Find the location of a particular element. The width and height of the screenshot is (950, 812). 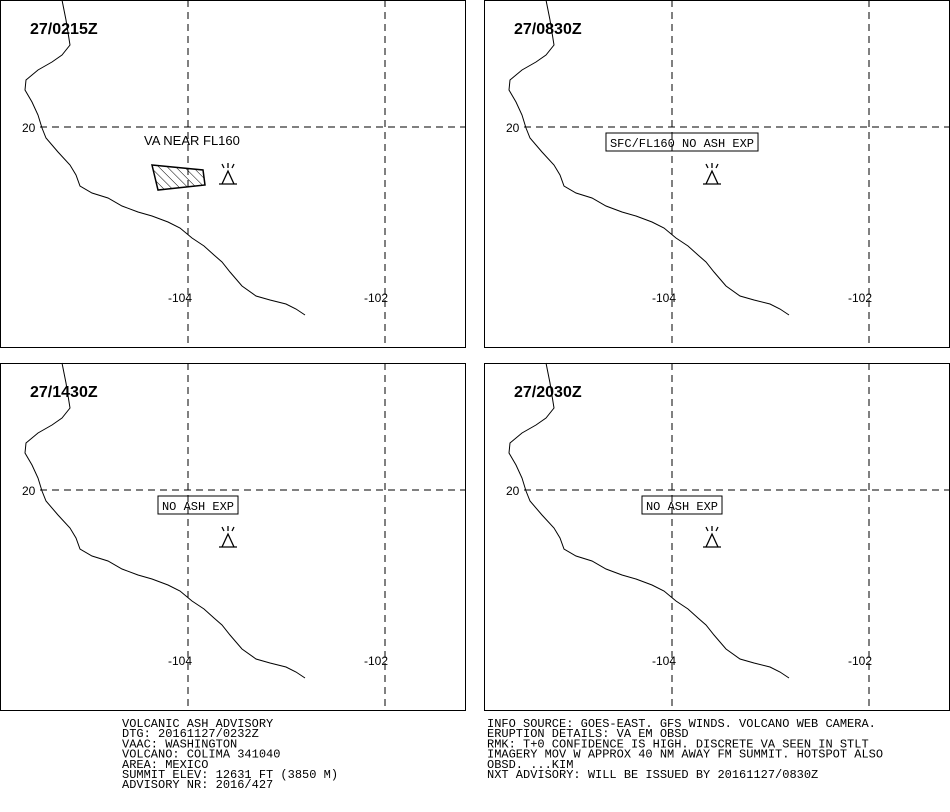

ash-area is located at coordinates (178, 177).